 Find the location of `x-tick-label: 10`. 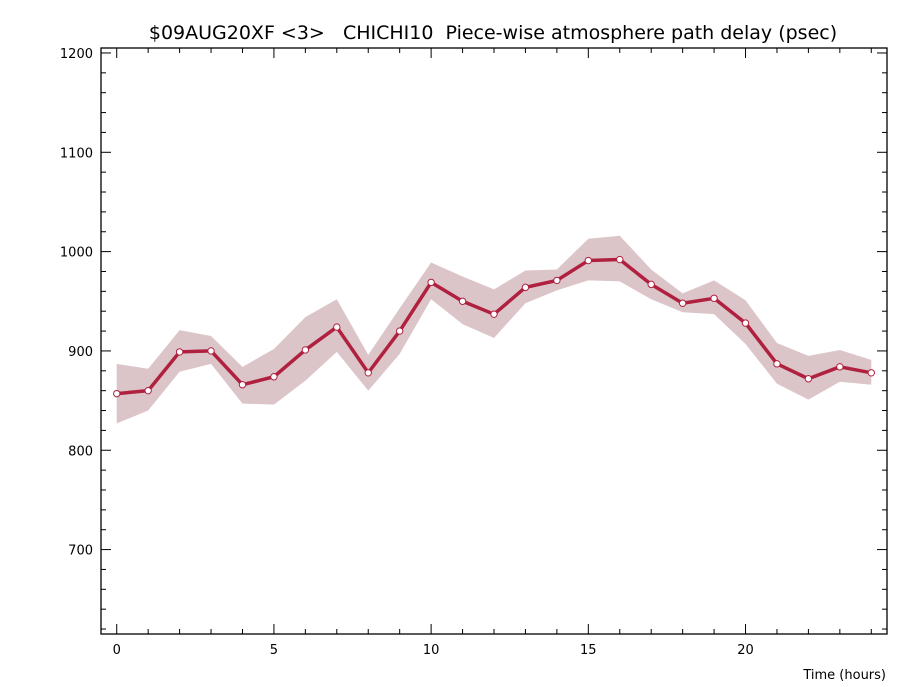

x-tick-label: 10 is located at coordinates (431, 650).